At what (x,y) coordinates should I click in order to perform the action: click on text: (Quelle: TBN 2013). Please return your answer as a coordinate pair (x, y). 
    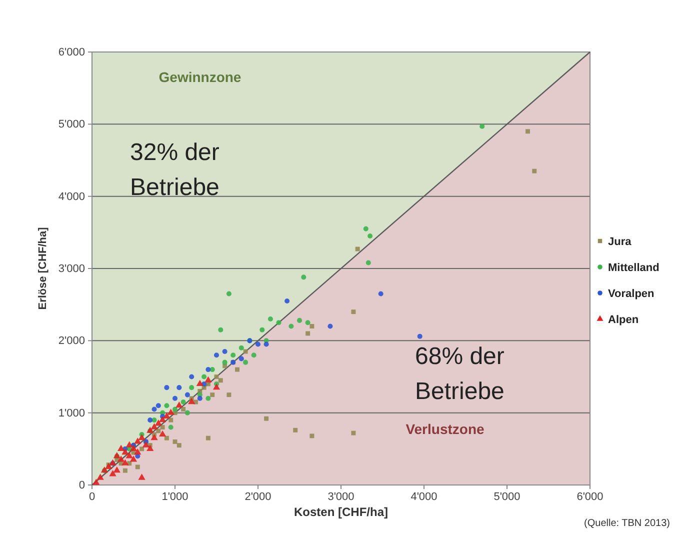
    Looking at the image, I should click on (627, 523).